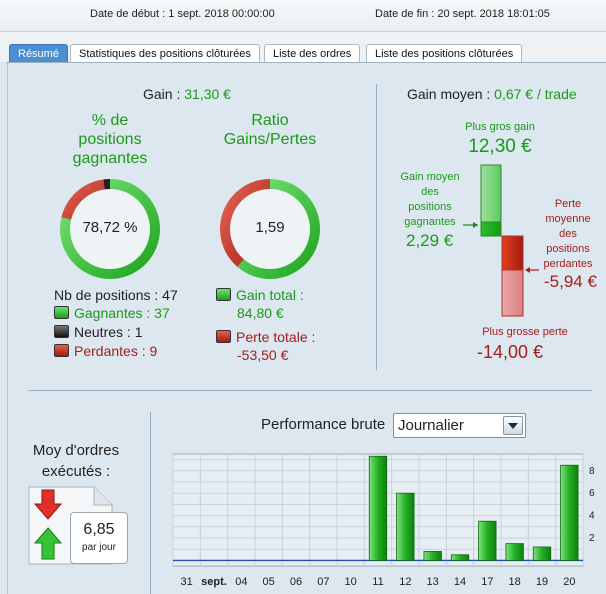 The width and height of the screenshot is (606, 594). What do you see at coordinates (568, 204) in the screenshot?
I see `label-line: Perte` at bounding box center [568, 204].